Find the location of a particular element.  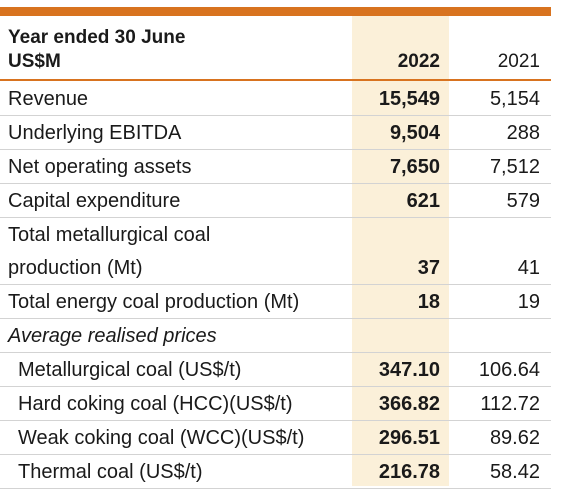

value-2022: 296.51 is located at coordinates (409, 438).